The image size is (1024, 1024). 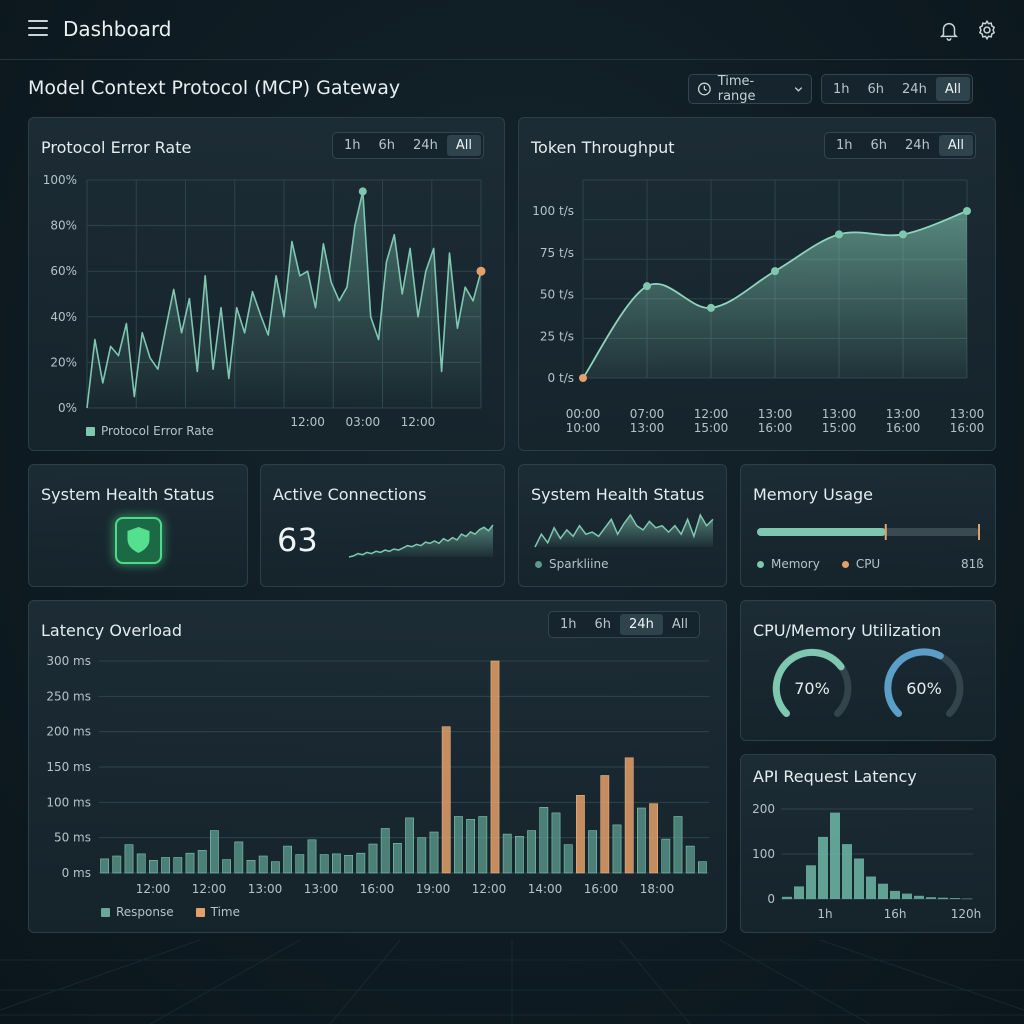 I want to click on y-tick-label: 80%, so click(x=63, y=226).